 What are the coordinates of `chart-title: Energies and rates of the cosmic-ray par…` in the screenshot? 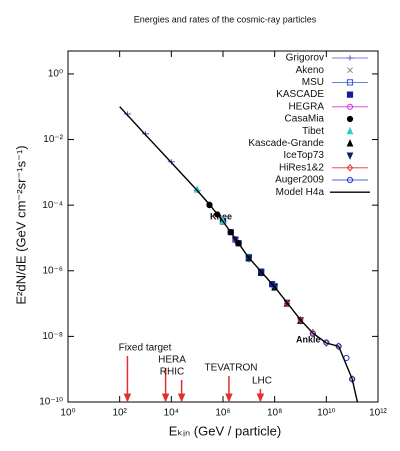 It's located at (225, 19).